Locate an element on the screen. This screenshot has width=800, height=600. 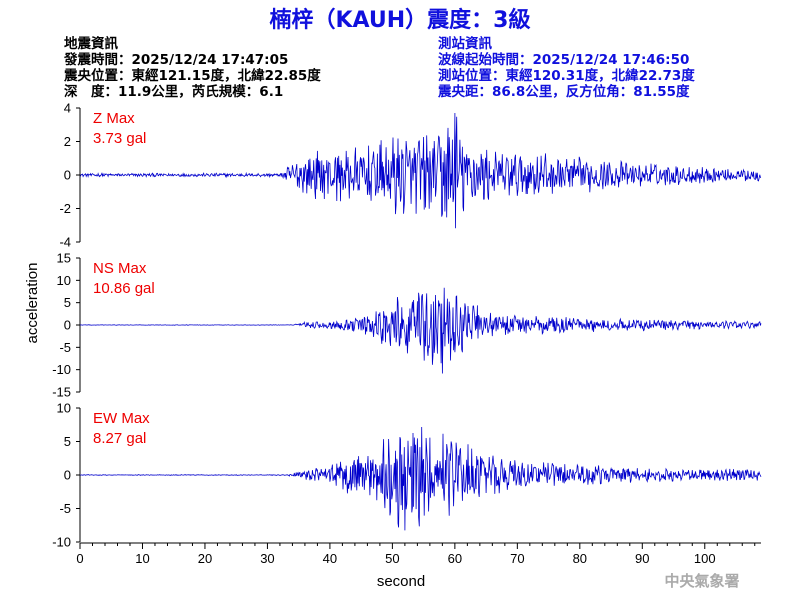
waveform-trace-ns is located at coordinates (420, 330).